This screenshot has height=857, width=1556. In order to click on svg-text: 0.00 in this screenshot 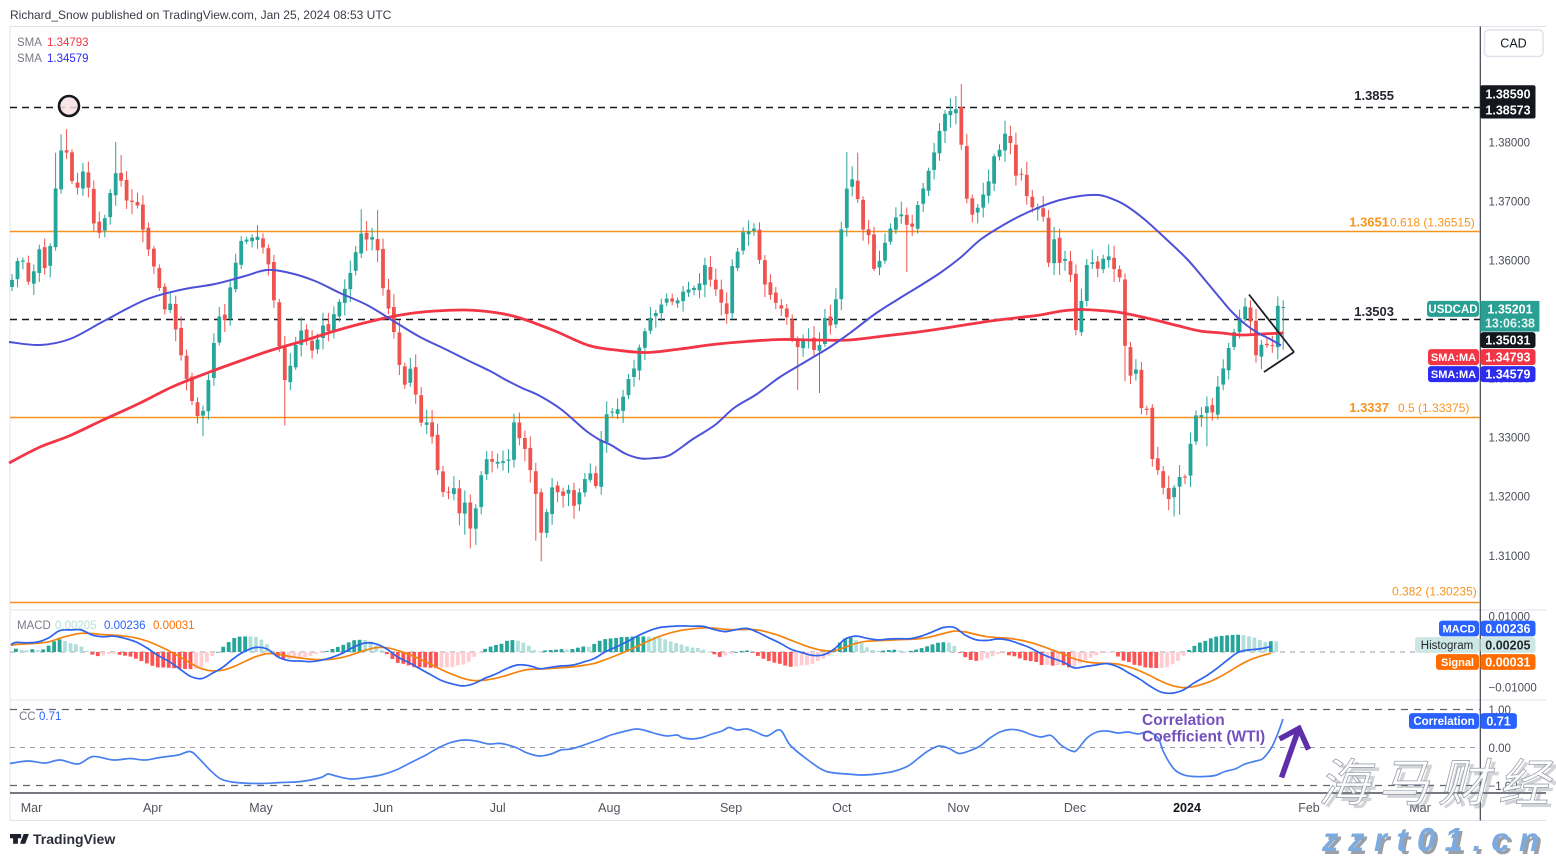, I will do `click(1500, 749)`.